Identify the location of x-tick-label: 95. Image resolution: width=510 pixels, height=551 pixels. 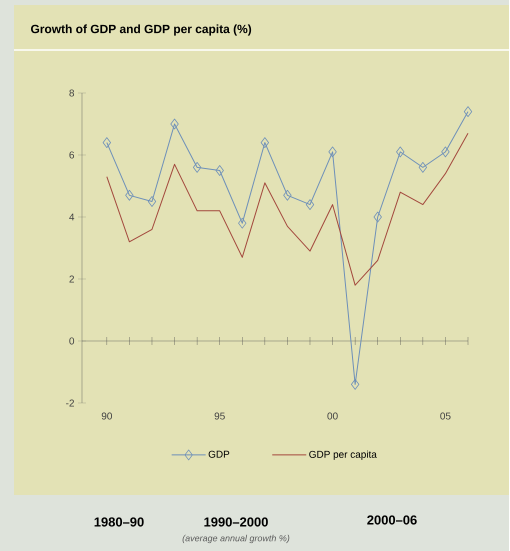
(219, 416).